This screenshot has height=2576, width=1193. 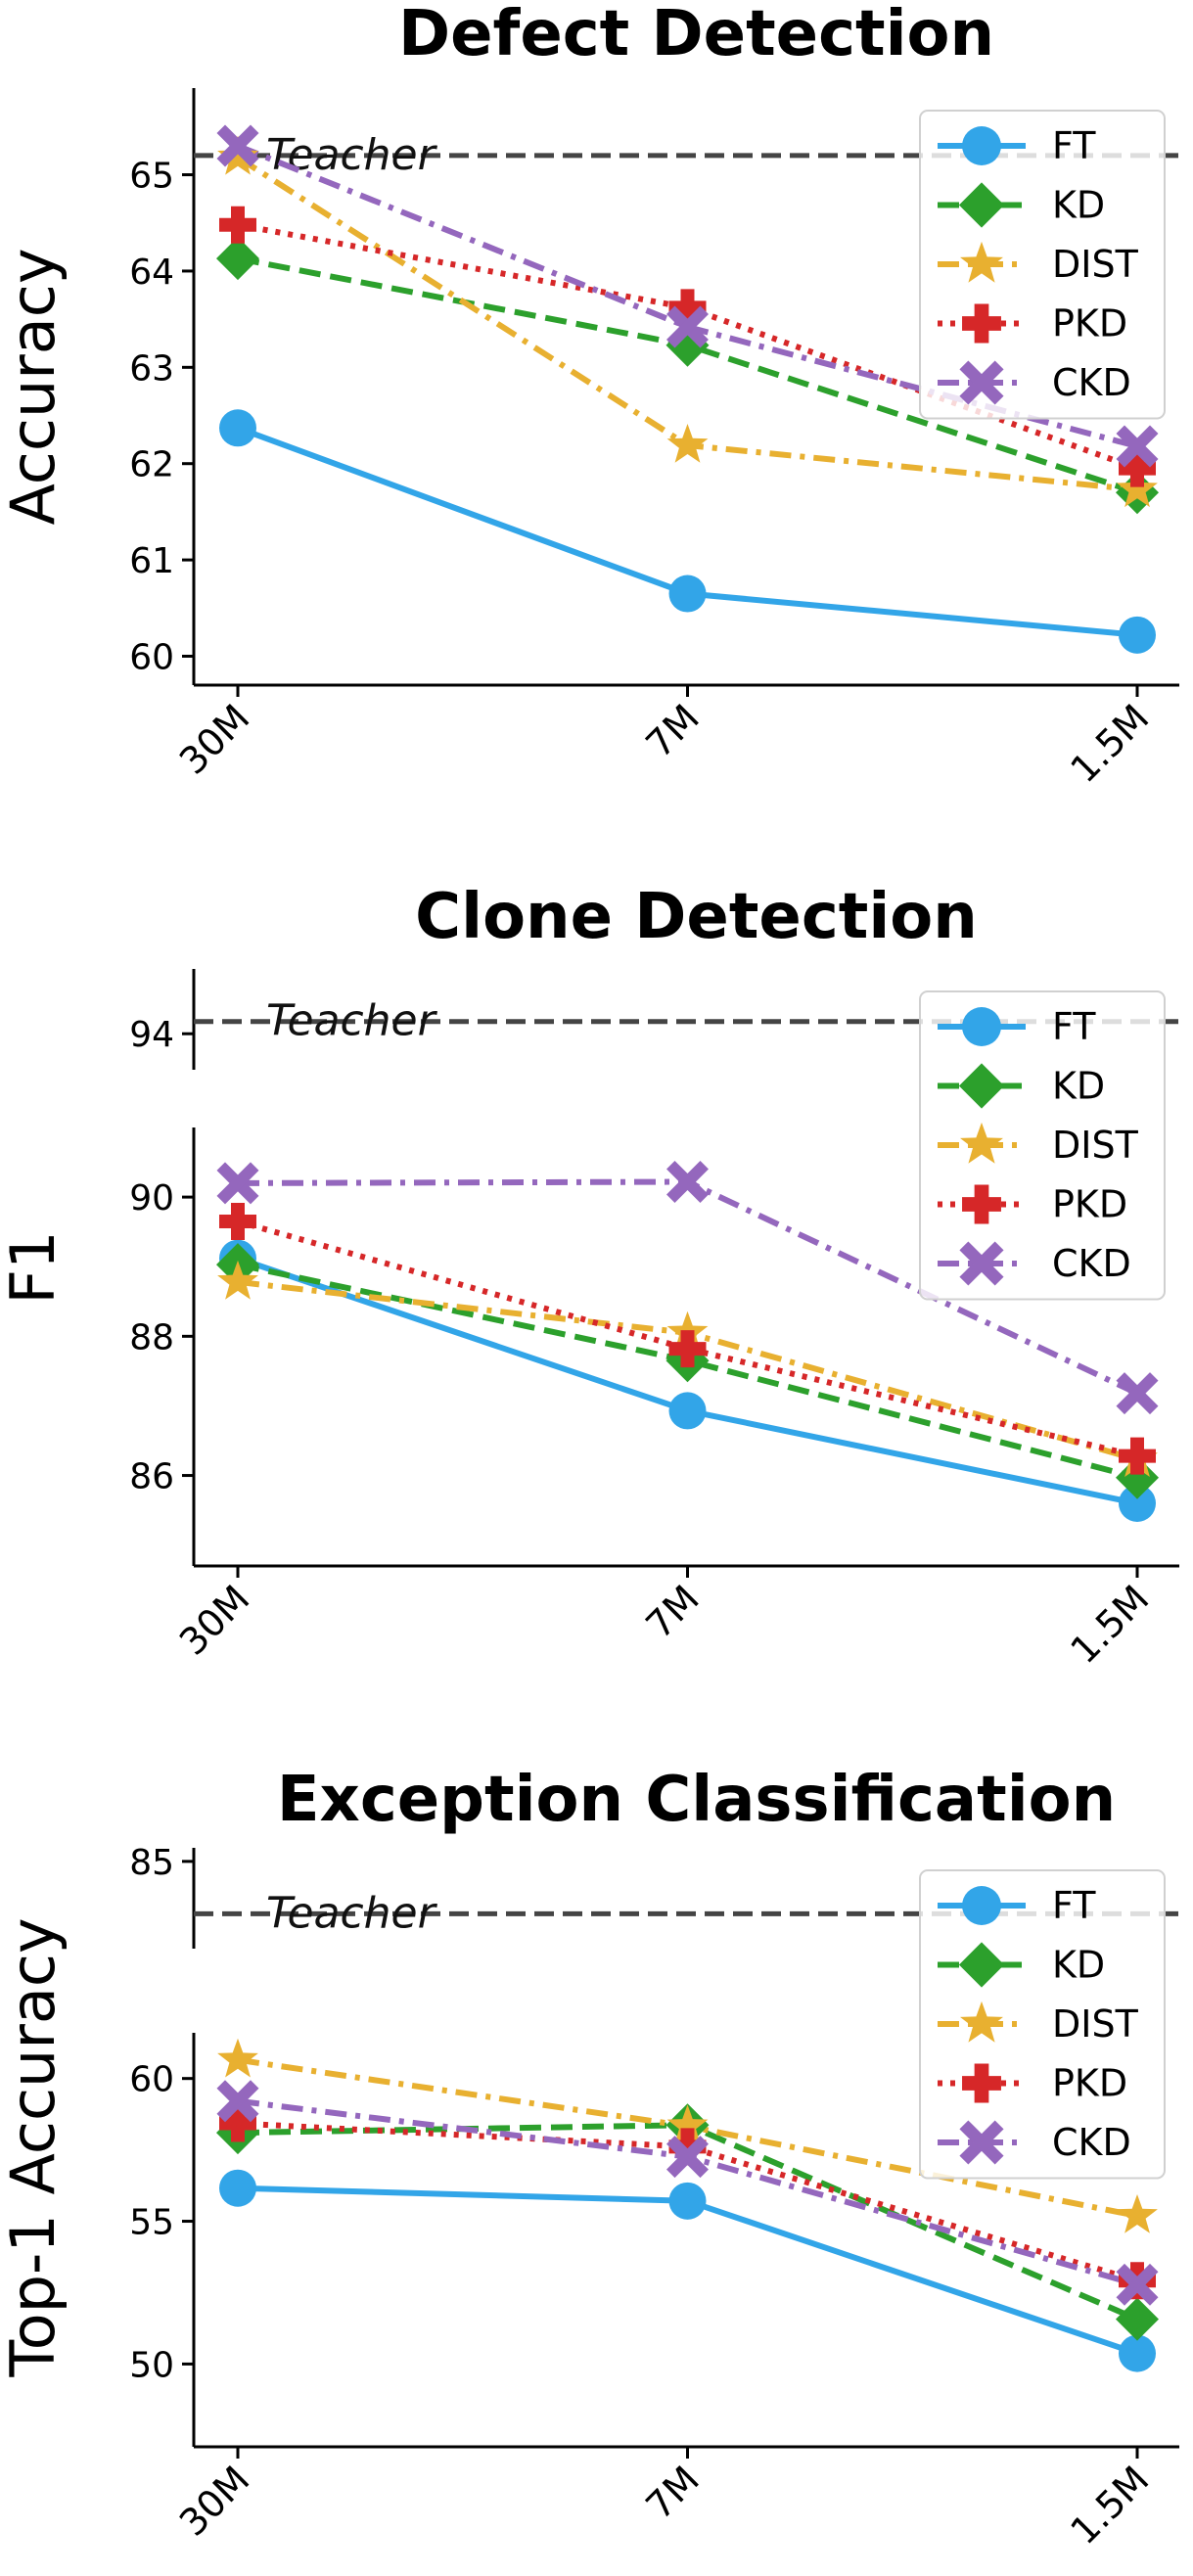 I want to click on y-tick-label: 86, so click(x=152, y=1477).